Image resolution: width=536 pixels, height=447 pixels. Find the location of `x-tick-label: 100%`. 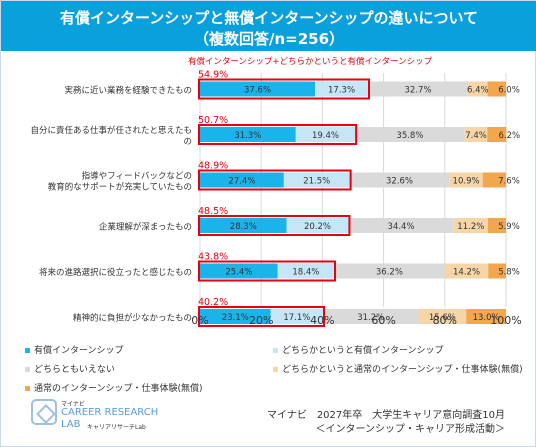

x-tick-label: 100% is located at coordinates (505, 320).